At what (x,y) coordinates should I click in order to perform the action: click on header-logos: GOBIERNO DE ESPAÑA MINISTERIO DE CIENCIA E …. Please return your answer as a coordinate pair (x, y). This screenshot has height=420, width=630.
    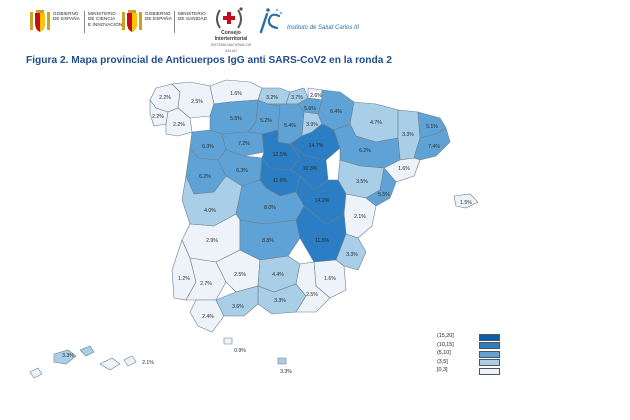
    Looking at the image, I should click on (315, 26).